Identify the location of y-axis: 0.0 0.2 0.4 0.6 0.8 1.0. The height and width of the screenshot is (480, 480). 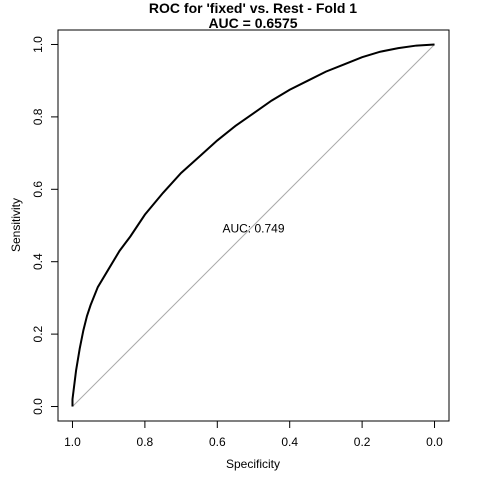
(45, 225).